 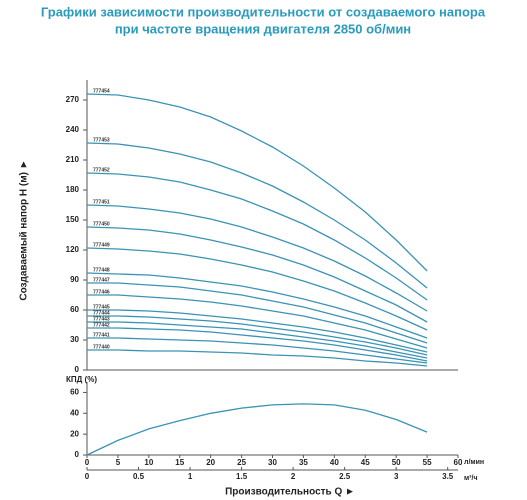 What do you see at coordinates (396, 462) in the screenshot?
I see `x-tick-label: 50` at bounding box center [396, 462].